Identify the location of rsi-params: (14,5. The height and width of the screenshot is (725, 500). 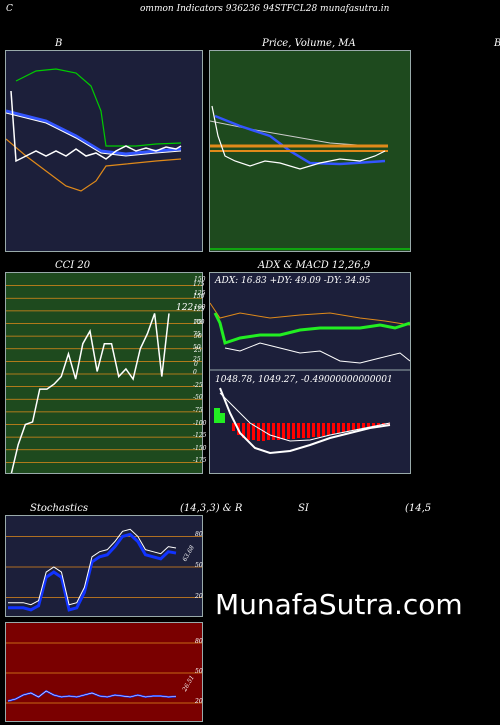
(418, 508).